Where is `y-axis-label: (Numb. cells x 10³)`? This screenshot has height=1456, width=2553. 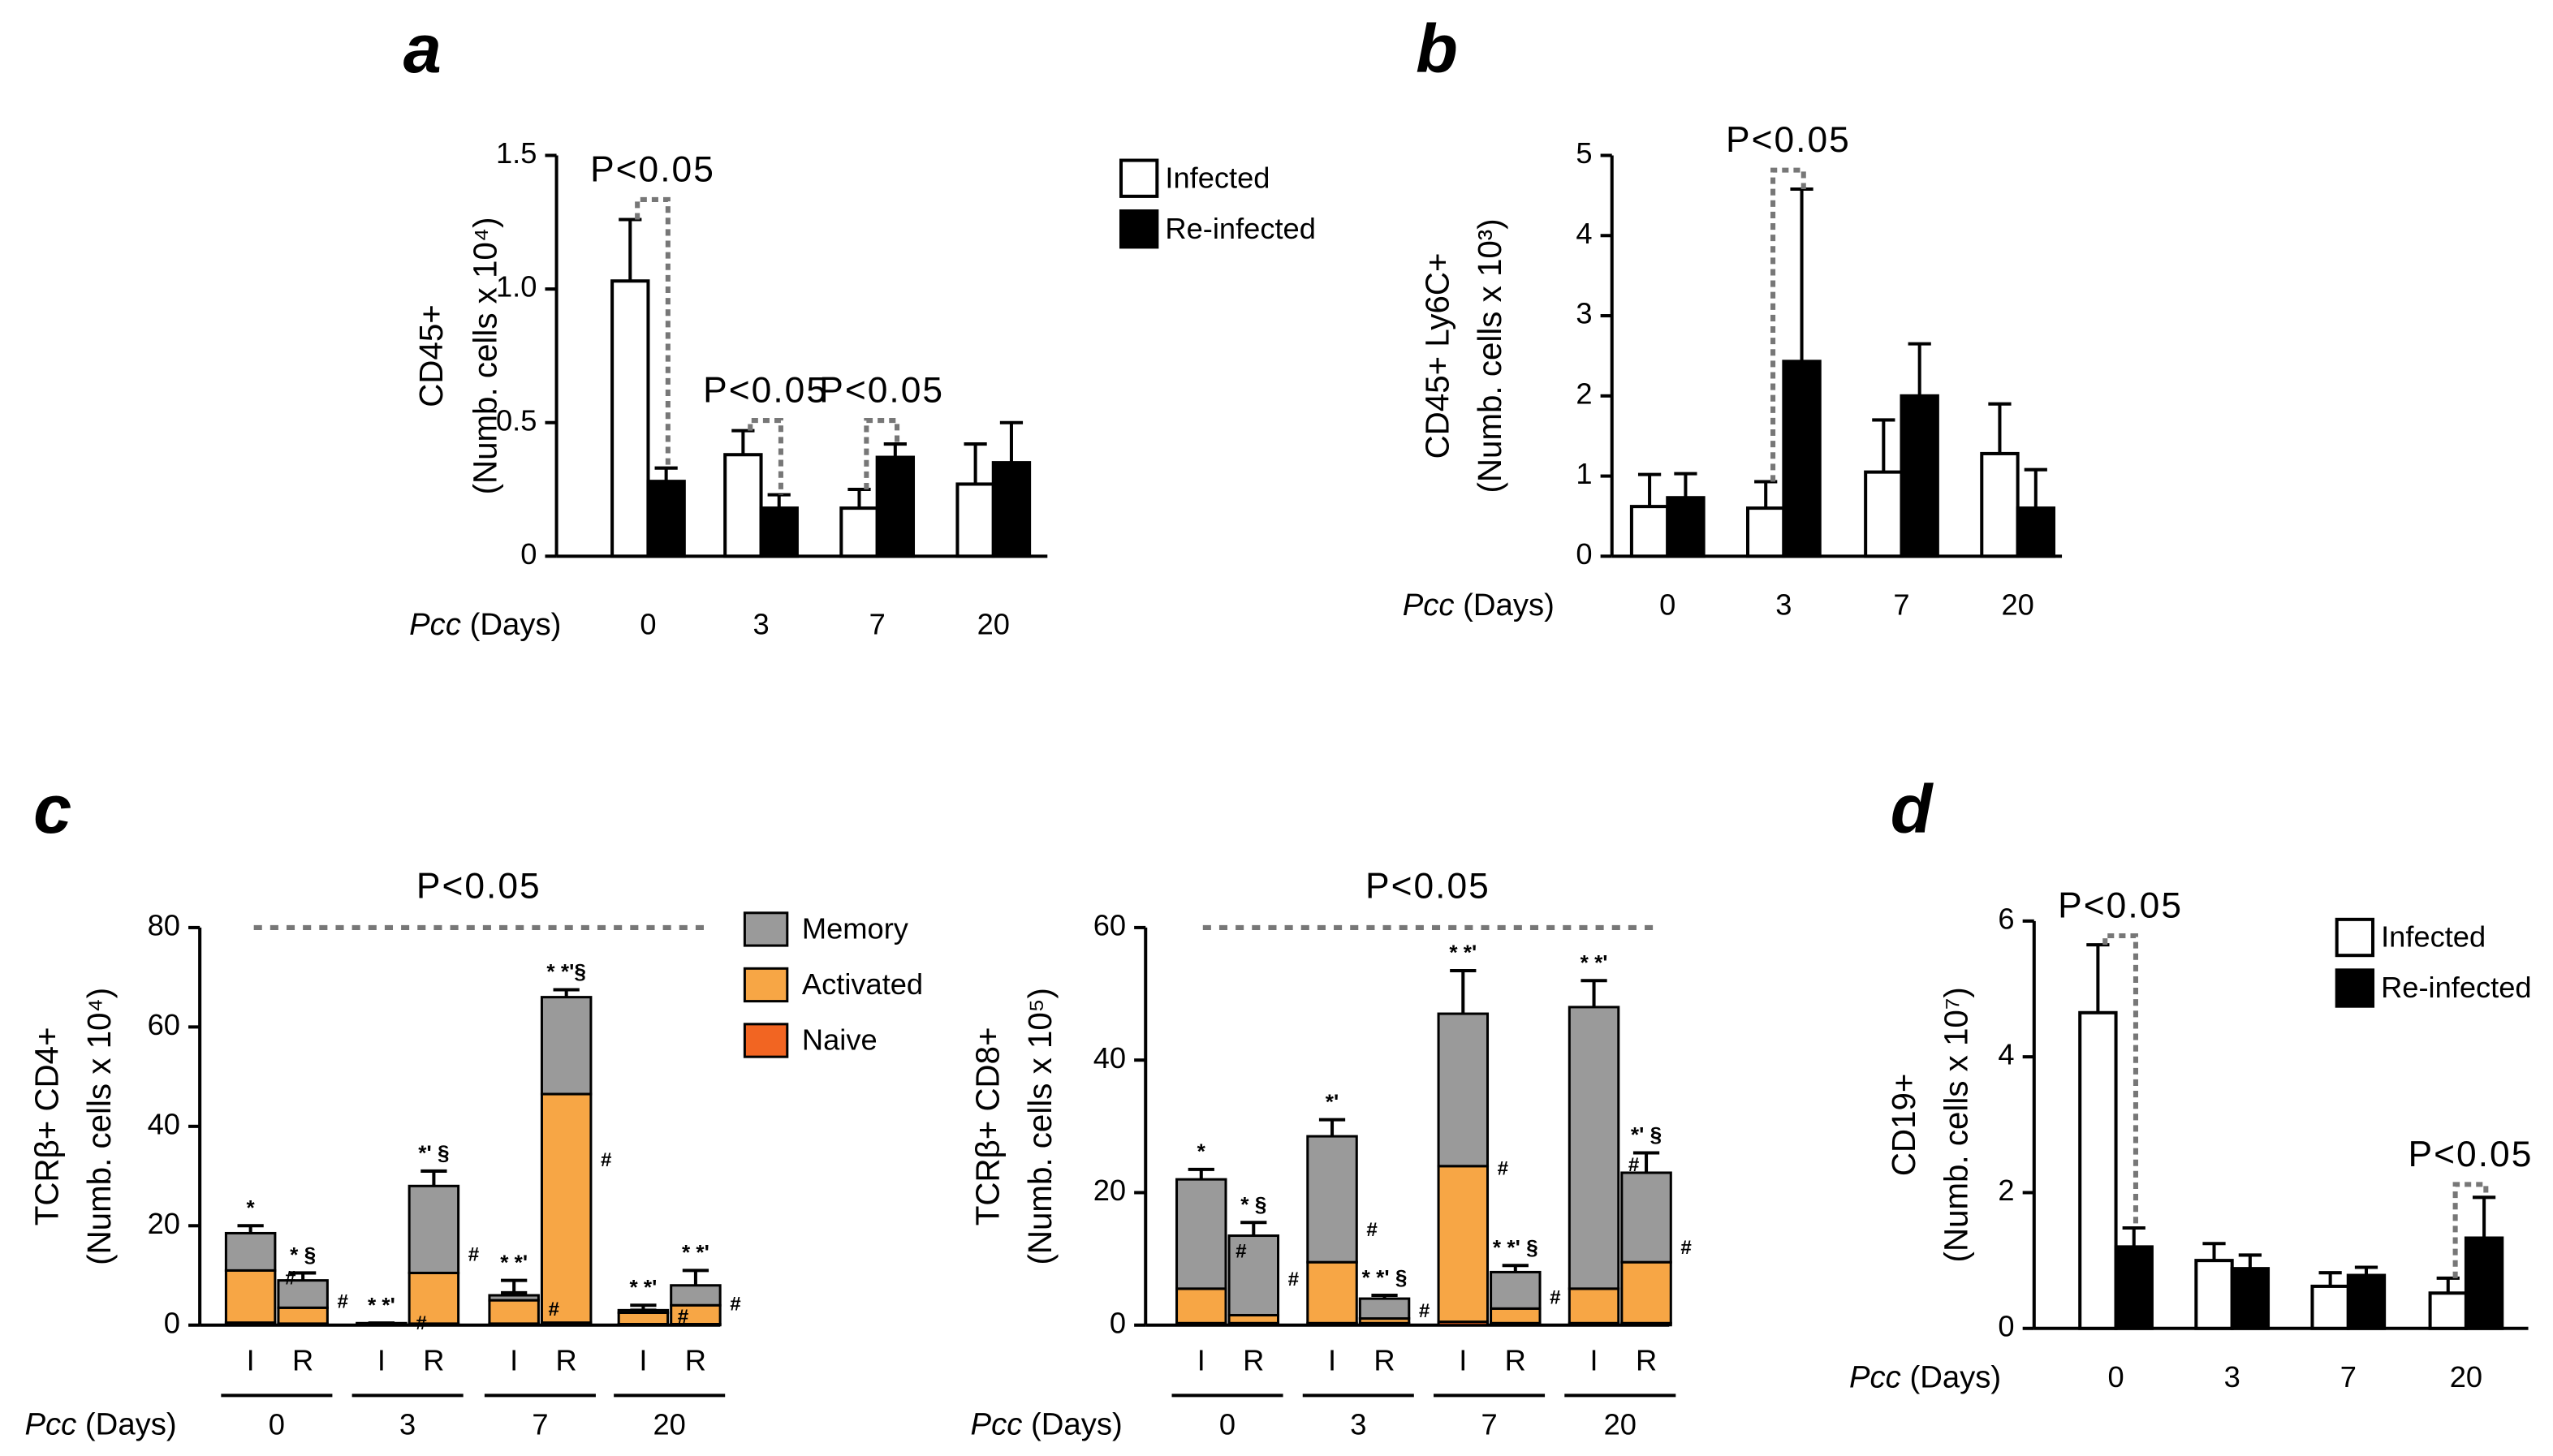 y-axis-label: (Numb. cells x 10³) is located at coordinates (1490, 356).